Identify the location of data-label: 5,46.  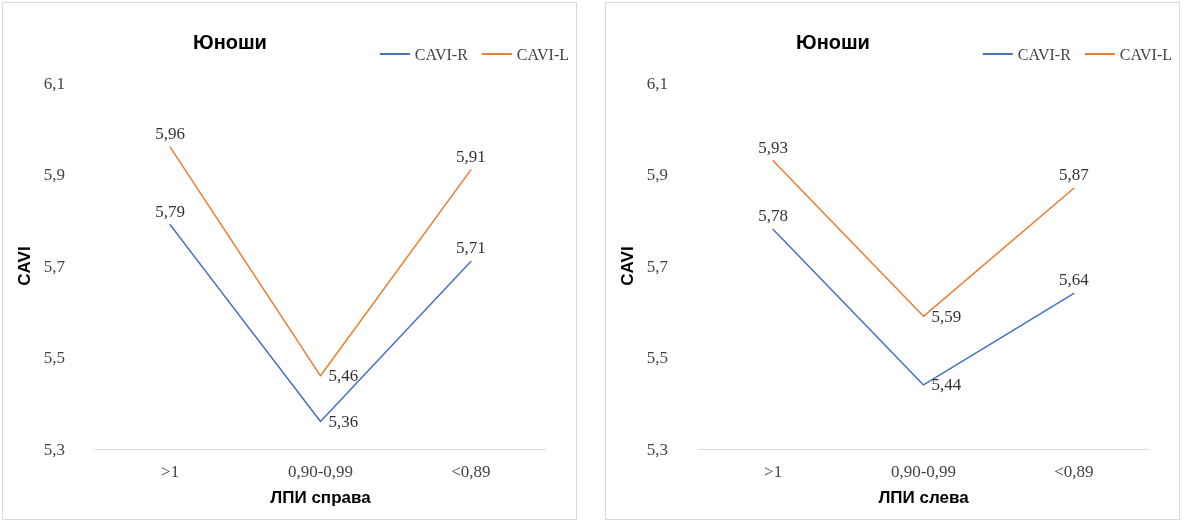
(343, 376).